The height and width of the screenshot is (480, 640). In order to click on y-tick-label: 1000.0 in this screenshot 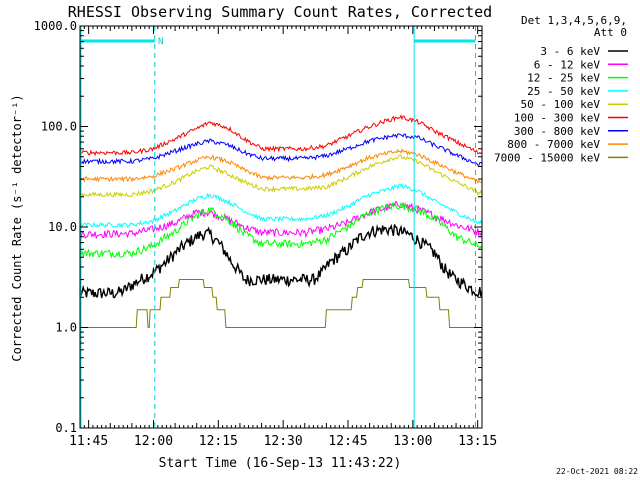, I will do `click(55, 26)`.